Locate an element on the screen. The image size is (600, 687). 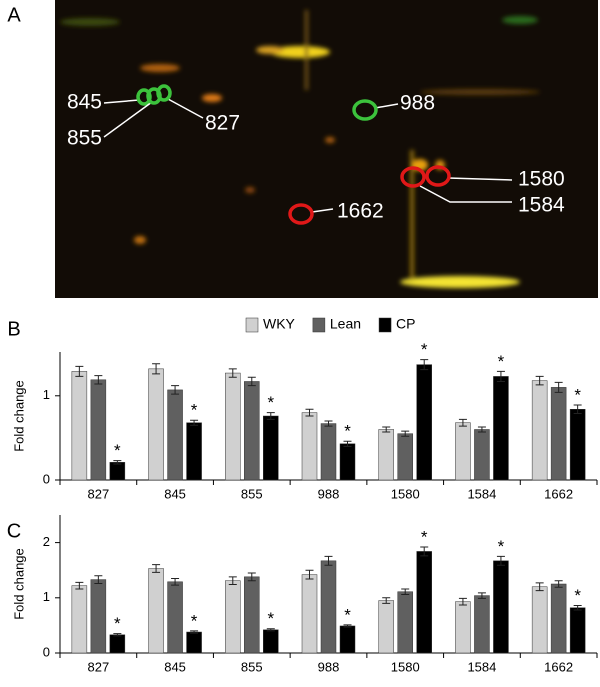
x-tick-label: 1662 is located at coordinates (558, 666).